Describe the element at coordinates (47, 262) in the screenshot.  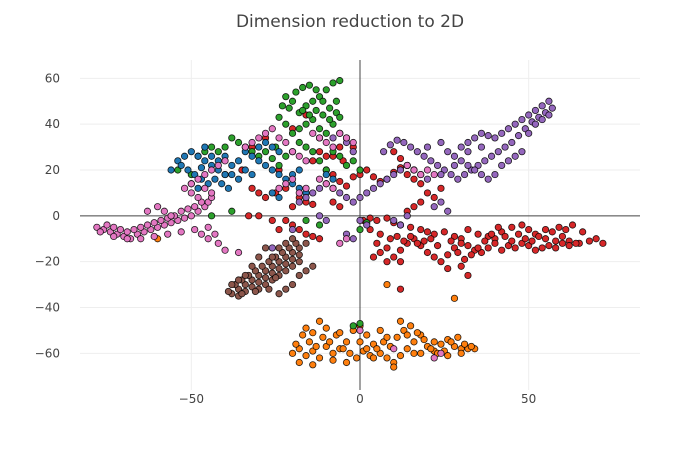
I see `y-tick-label: −20` at that location.